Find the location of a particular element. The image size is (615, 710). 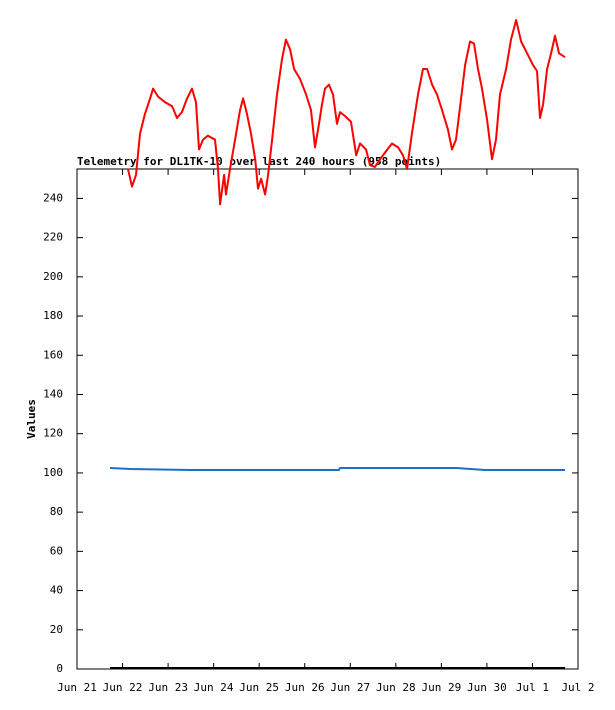

x-tick-label: Jun 27 is located at coordinates (350, 687).